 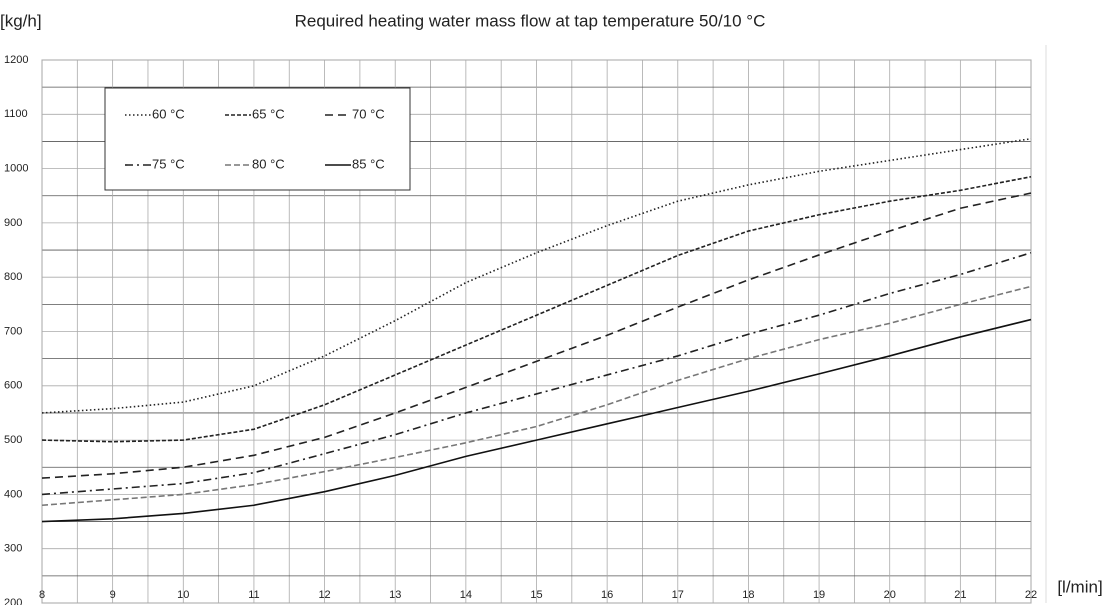 I want to click on y-axis-label: [kg/h], so click(x=21, y=20).